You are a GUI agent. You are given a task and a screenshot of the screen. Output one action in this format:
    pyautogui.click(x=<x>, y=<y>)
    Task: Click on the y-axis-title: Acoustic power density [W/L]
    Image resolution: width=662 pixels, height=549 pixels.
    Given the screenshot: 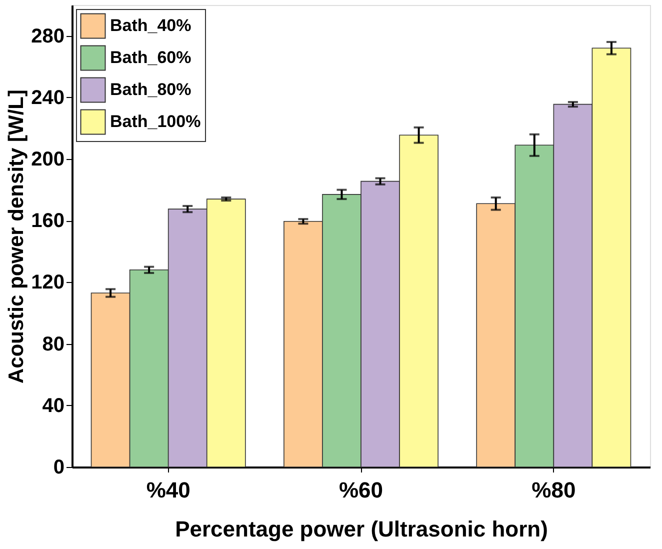 What is the action you would take?
    pyautogui.click(x=16, y=236)
    